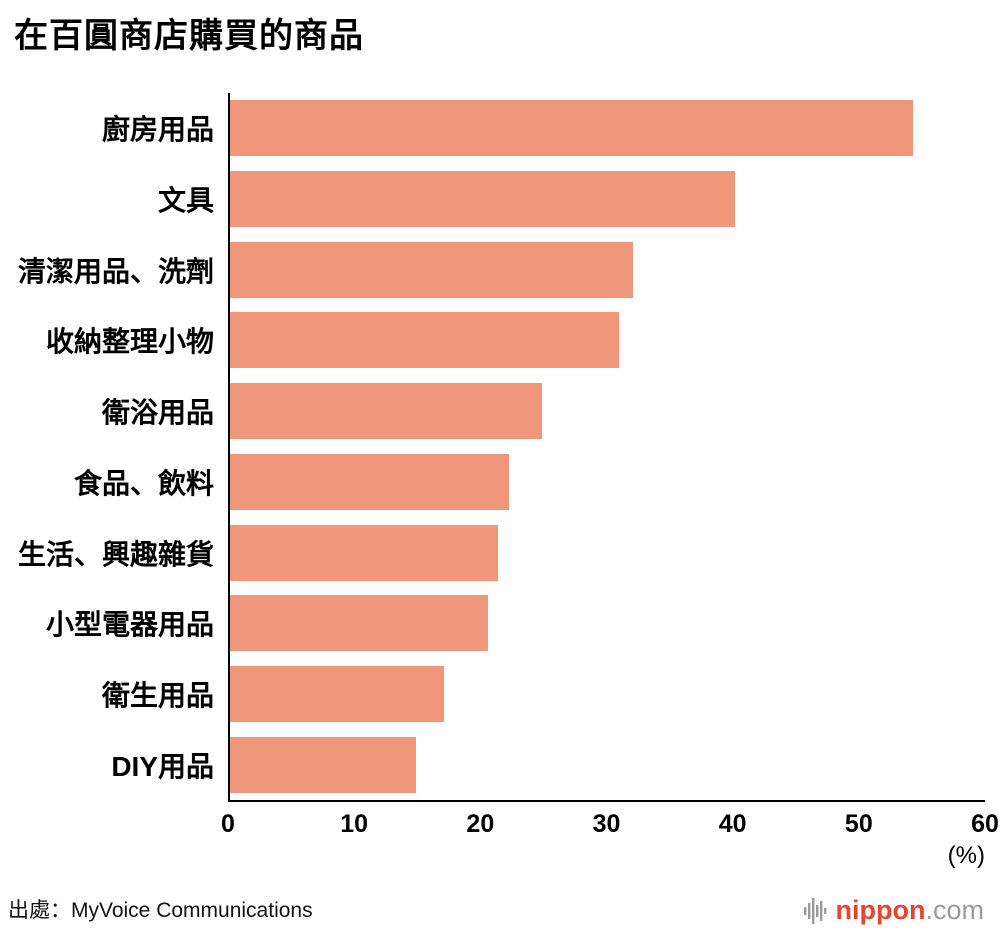  I want to click on category-label: 清潔用品、洗劑, so click(115, 271).